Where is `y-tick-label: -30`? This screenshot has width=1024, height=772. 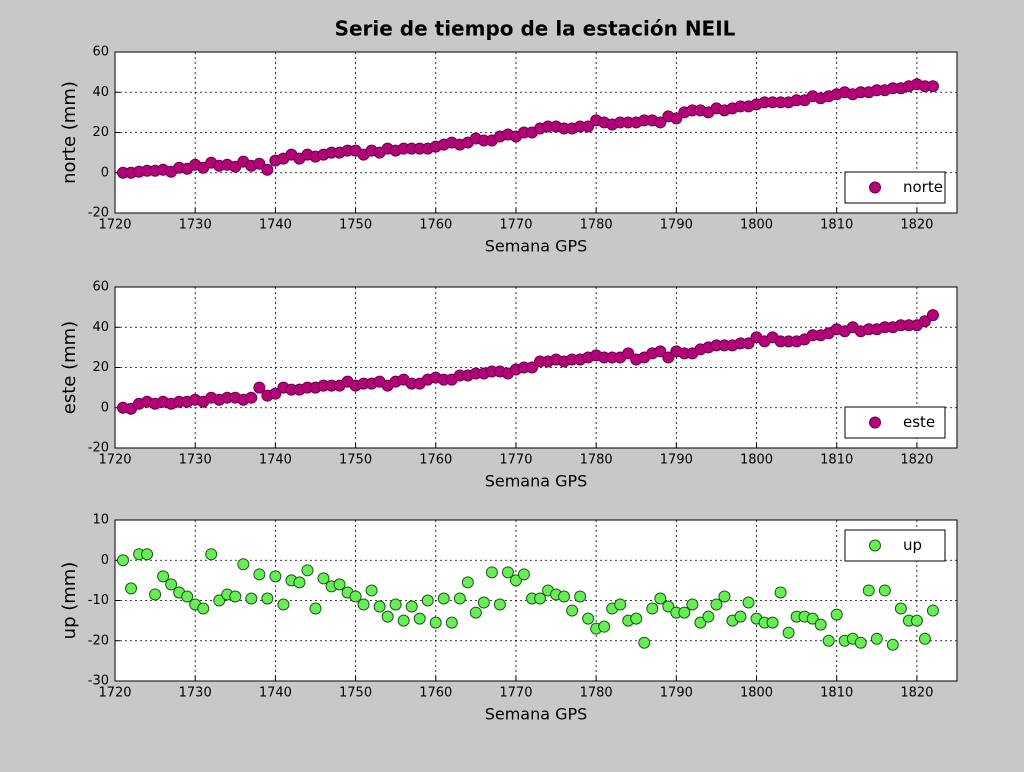 y-tick-label: -30 is located at coordinates (98, 681).